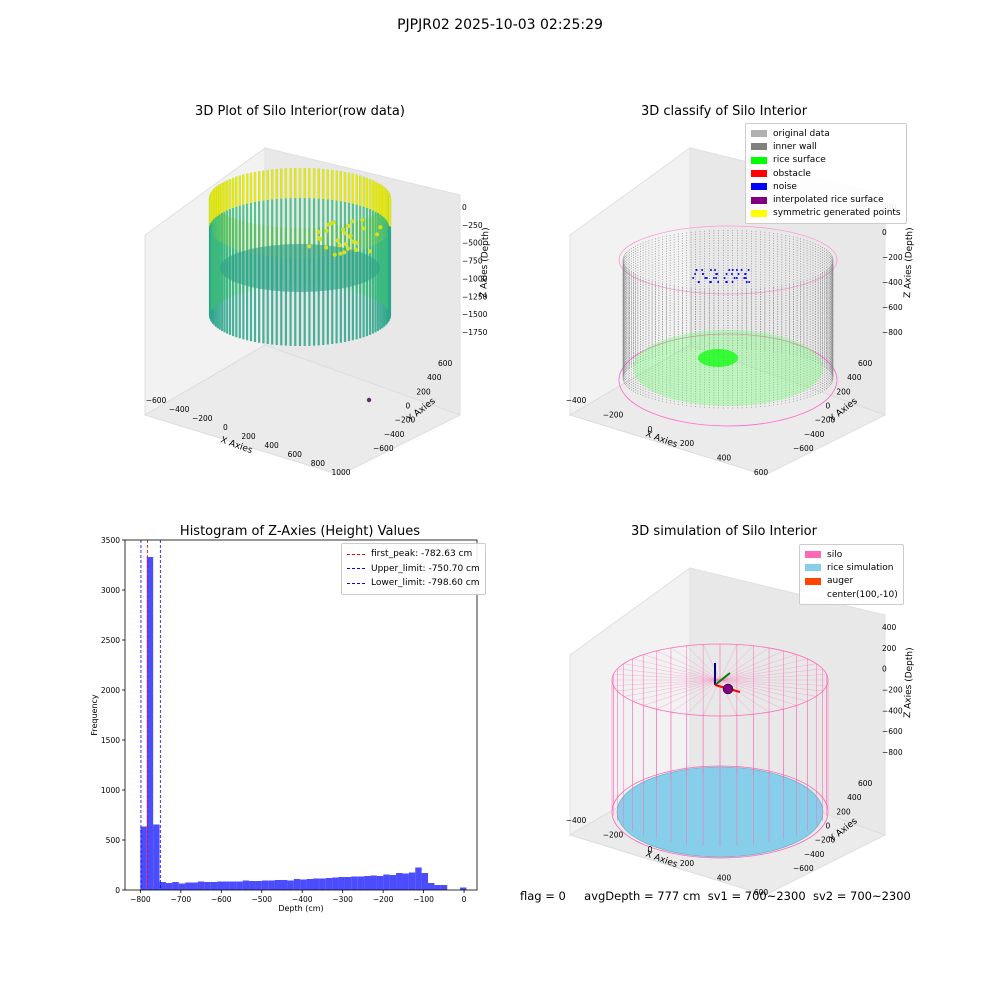 Image resolution: width=1000 pixels, height=1000 pixels. I want to click on center-marker, so click(728, 689).